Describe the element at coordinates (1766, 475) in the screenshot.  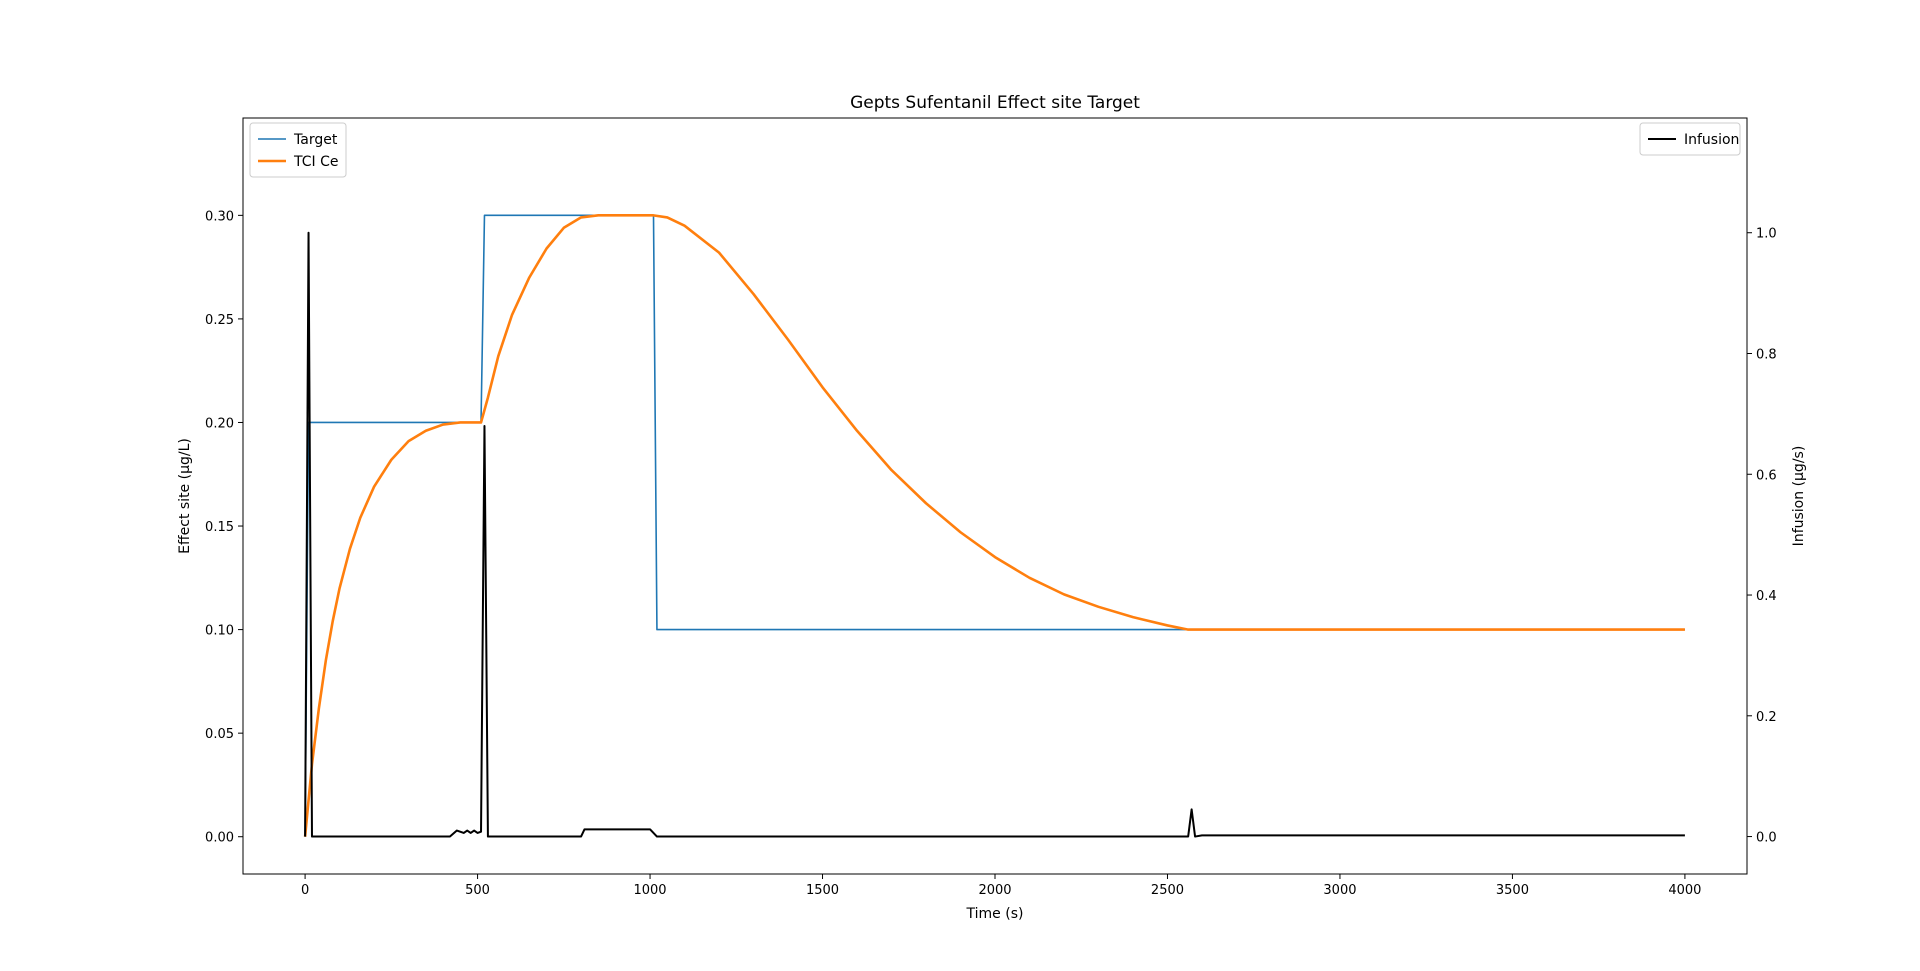
I see `y-right-tick-label: 0.6` at that location.